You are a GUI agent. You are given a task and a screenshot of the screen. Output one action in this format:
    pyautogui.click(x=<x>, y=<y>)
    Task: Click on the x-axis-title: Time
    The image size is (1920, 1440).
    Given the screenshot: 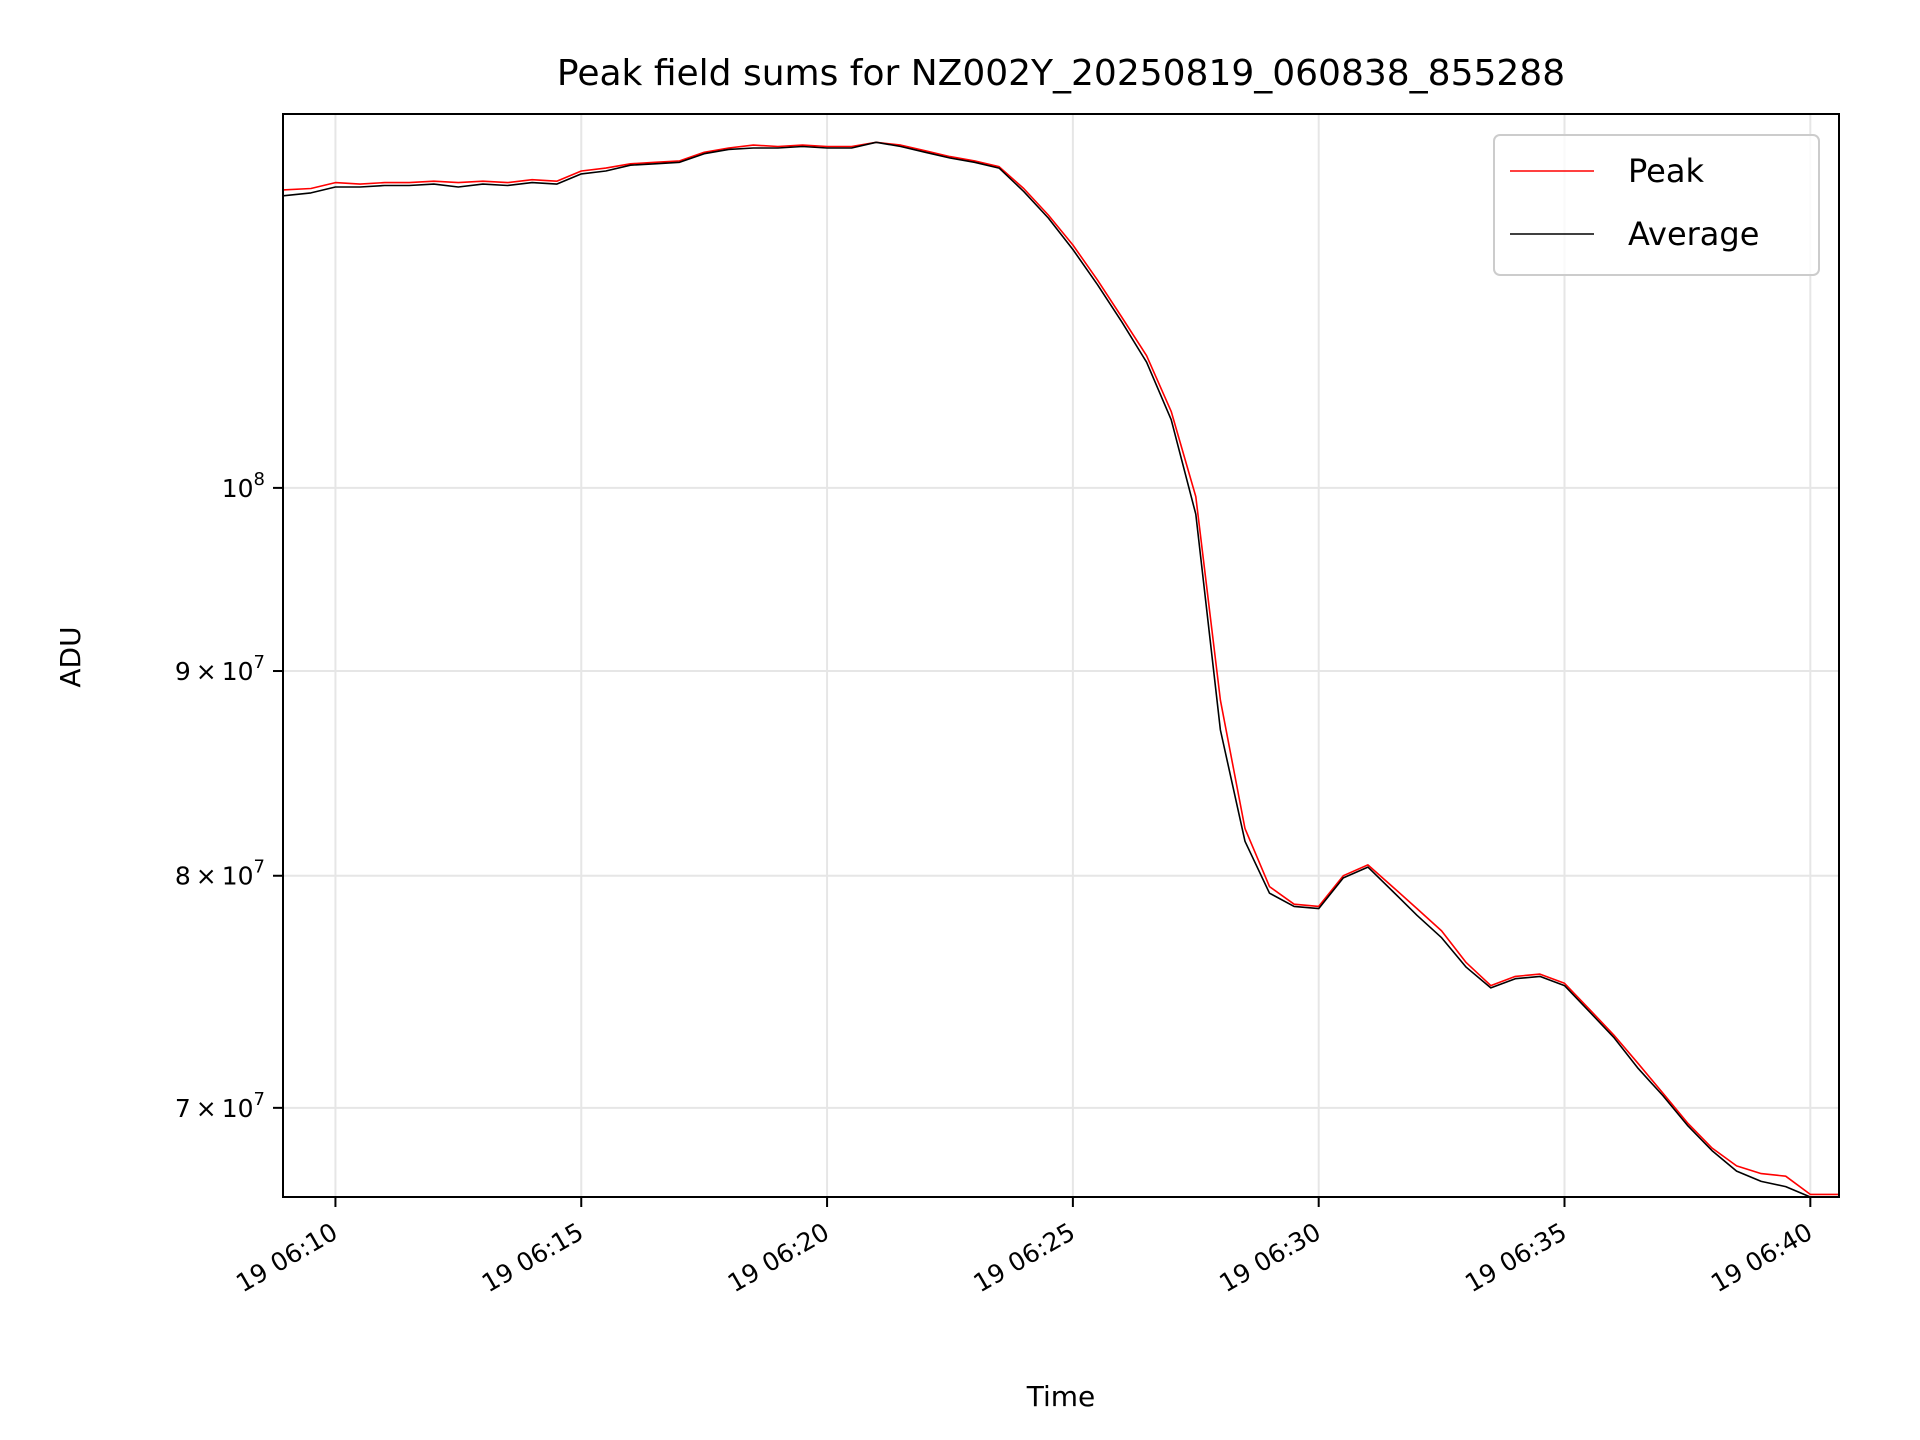 What is the action you would take?
    pyautogui.click(x=1061, y=1396)
    